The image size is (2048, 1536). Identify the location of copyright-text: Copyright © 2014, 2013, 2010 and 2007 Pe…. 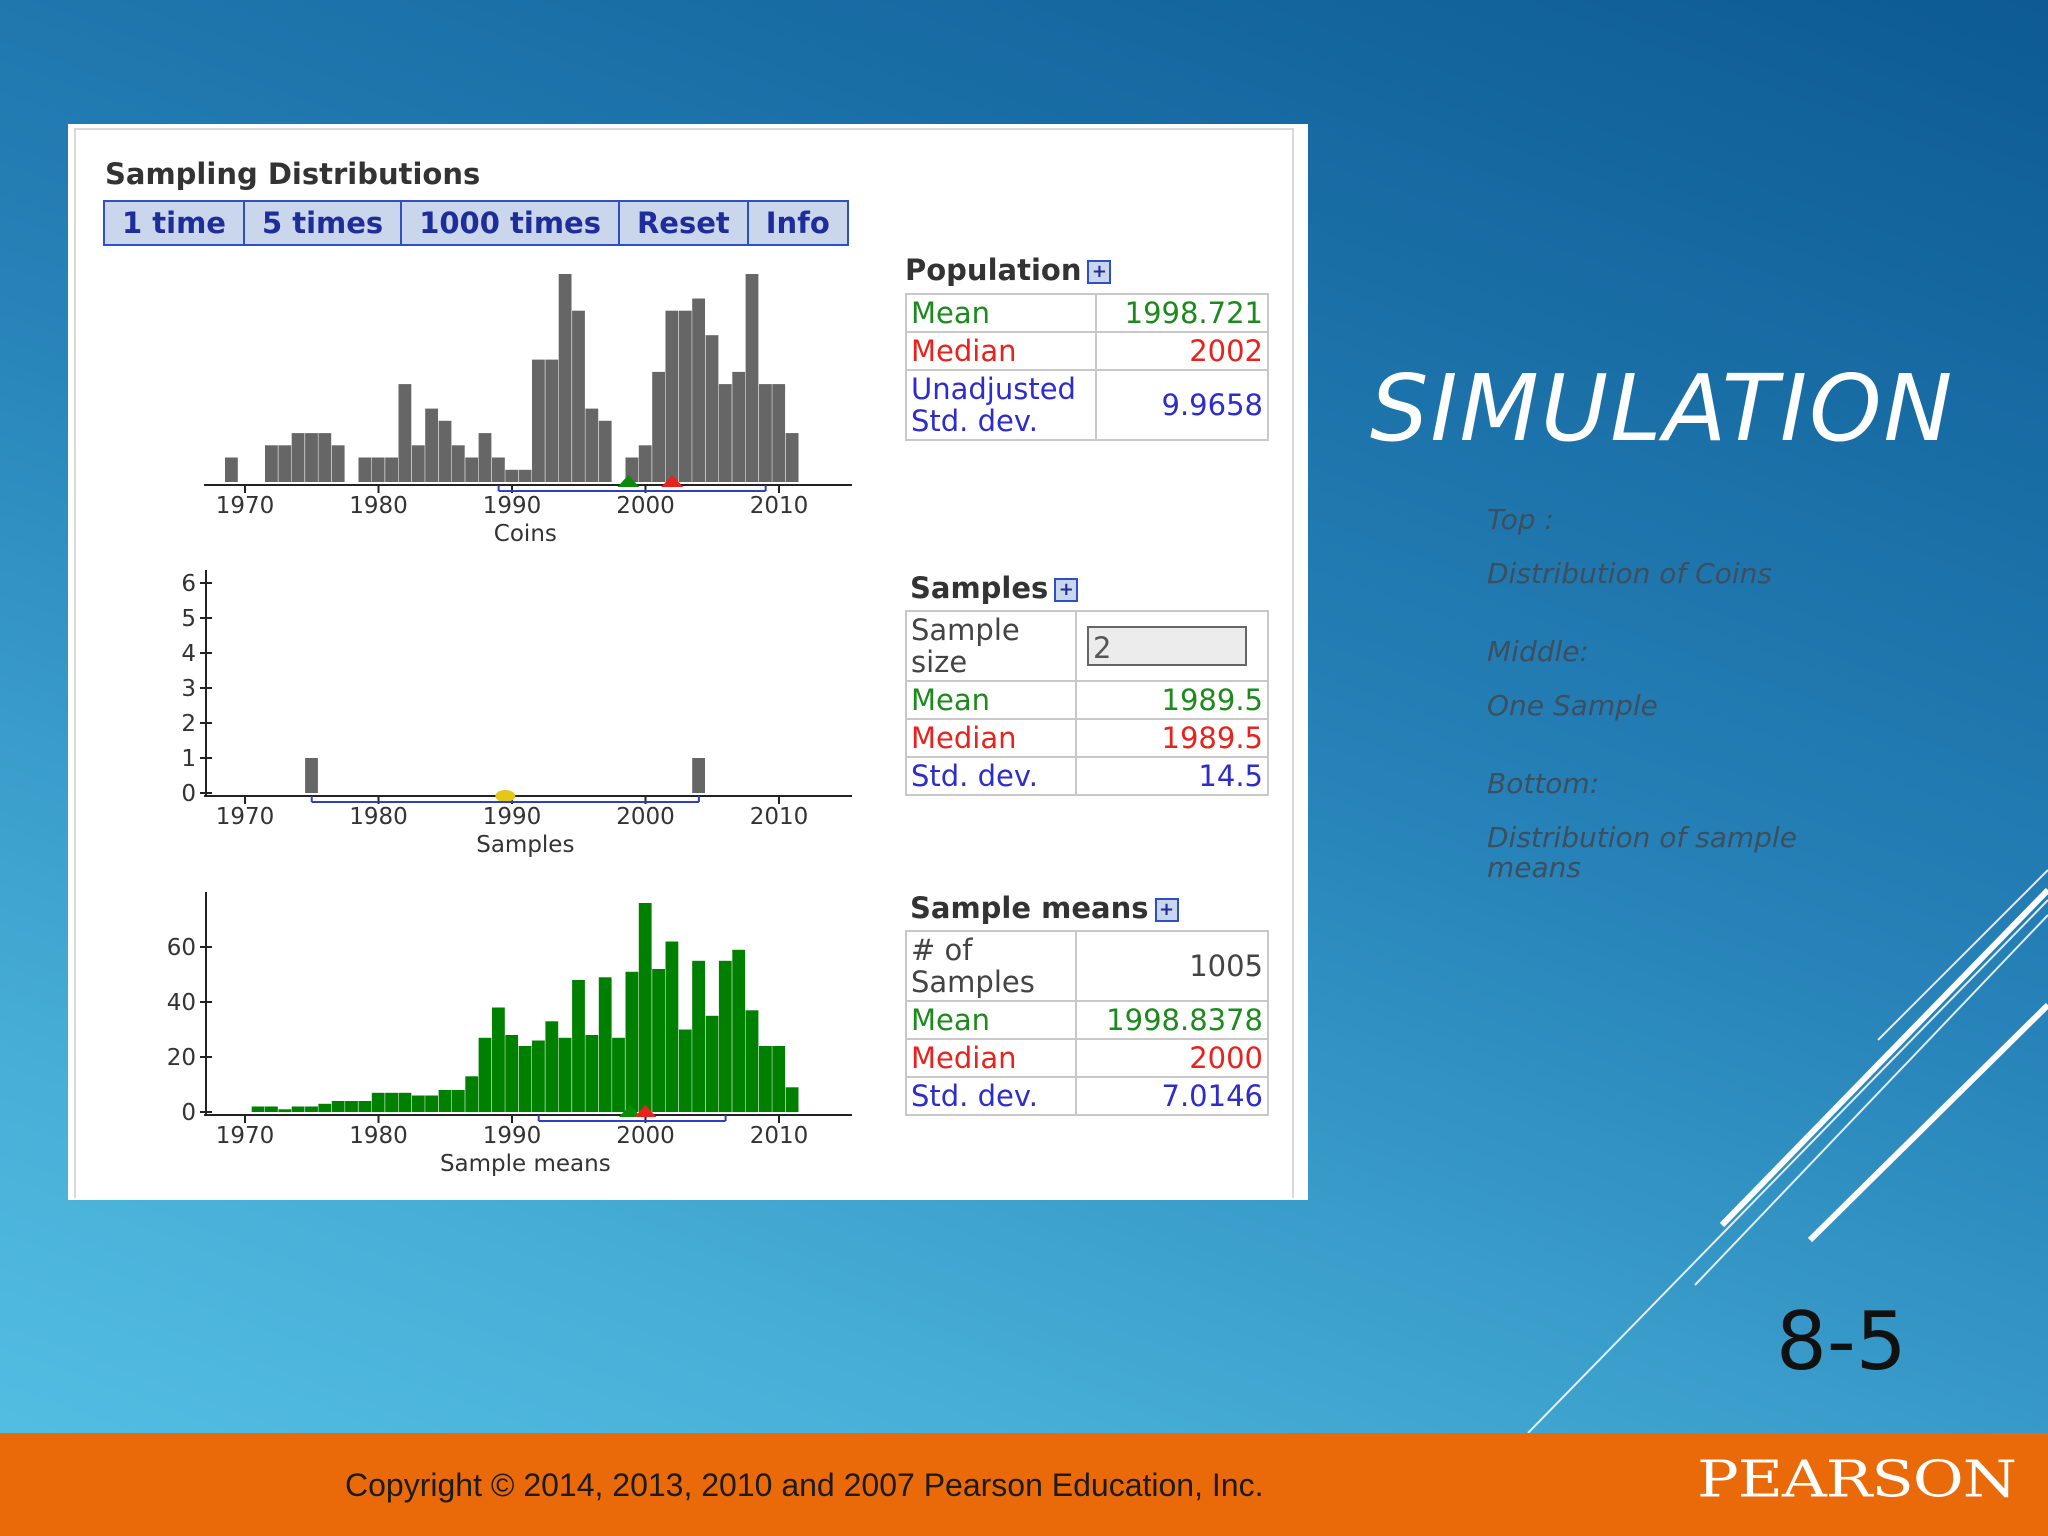
(804, 1485).